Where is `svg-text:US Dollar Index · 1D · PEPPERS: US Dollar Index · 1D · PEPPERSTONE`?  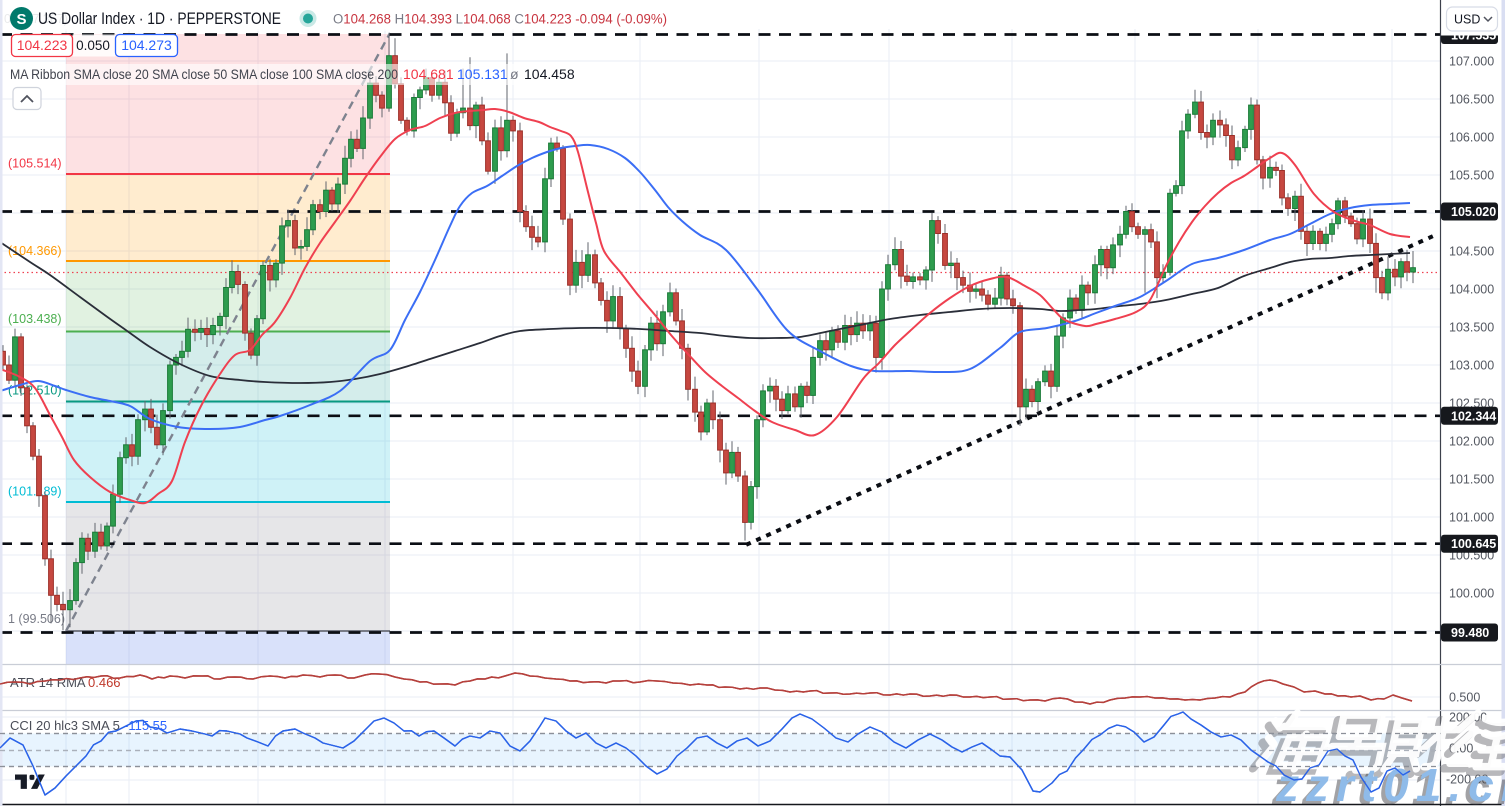 svg-text:US Dollar Index · 1D · PEPPERS: US Dollar Index · 1D · PEPPERSTONE is located at coordinates (159, 18).